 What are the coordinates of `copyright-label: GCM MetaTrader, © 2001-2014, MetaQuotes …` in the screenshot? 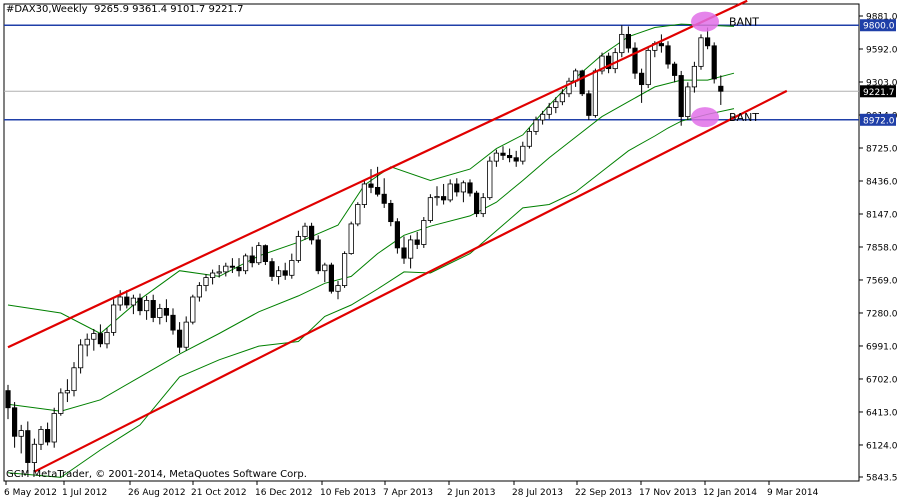 It's located at (156, 474).